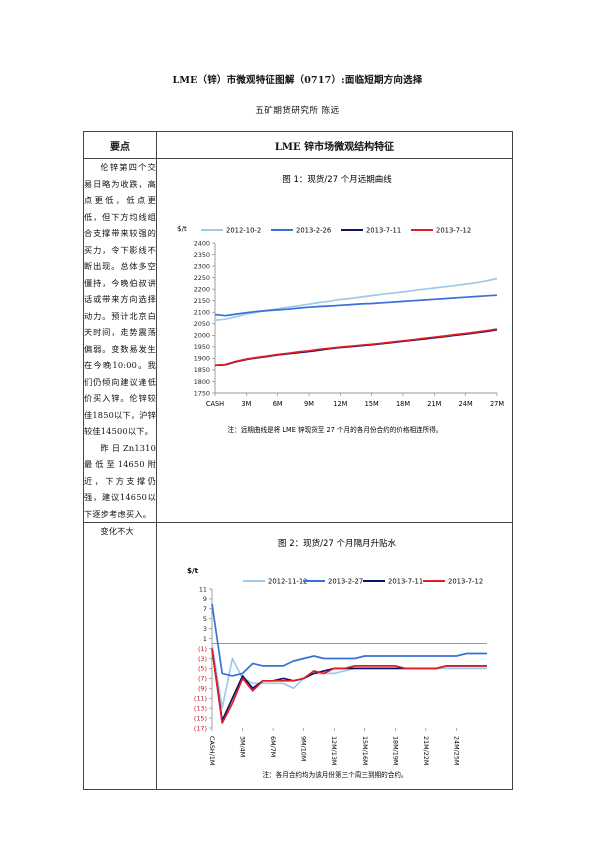 This screenshot has width=595, height=842. I want to click on chart2-ytick-label: (17), so click(200, 728).